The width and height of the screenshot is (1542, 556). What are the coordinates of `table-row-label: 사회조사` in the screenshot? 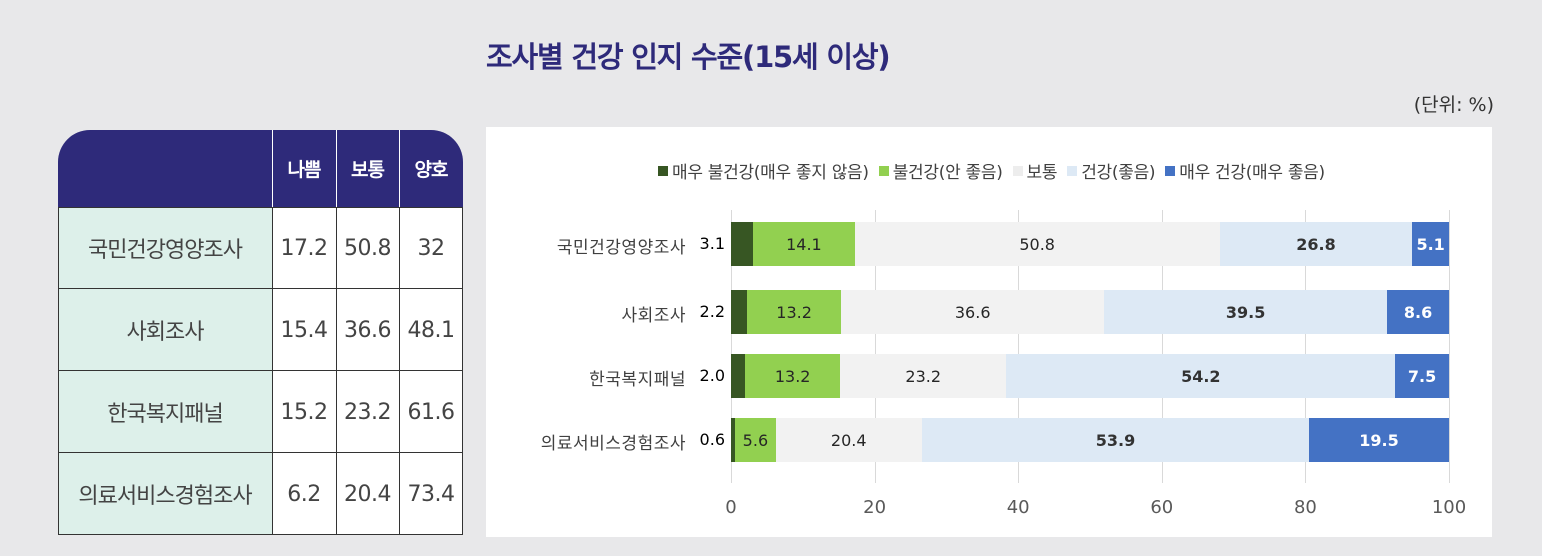 It's located at (165, 330).